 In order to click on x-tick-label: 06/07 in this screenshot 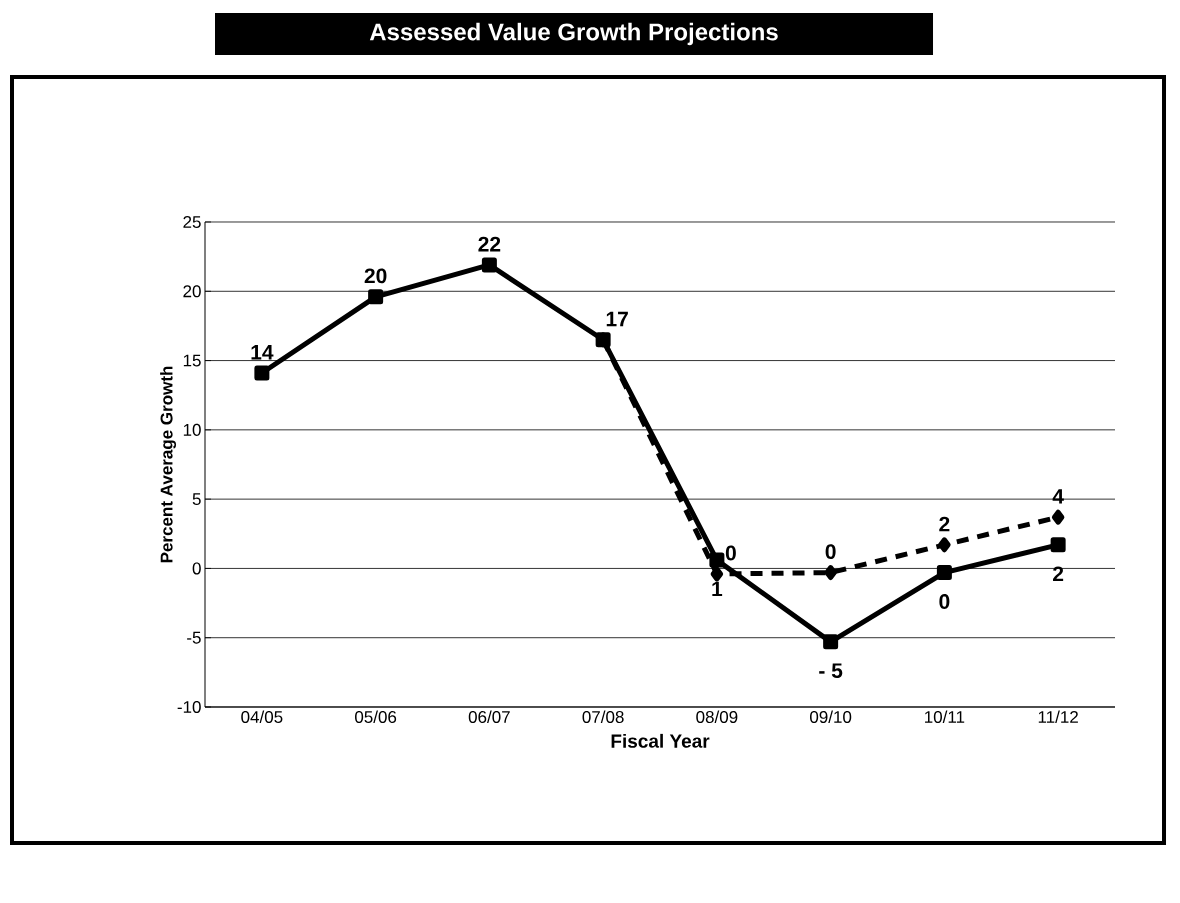, I will do `click(489, 717)`.